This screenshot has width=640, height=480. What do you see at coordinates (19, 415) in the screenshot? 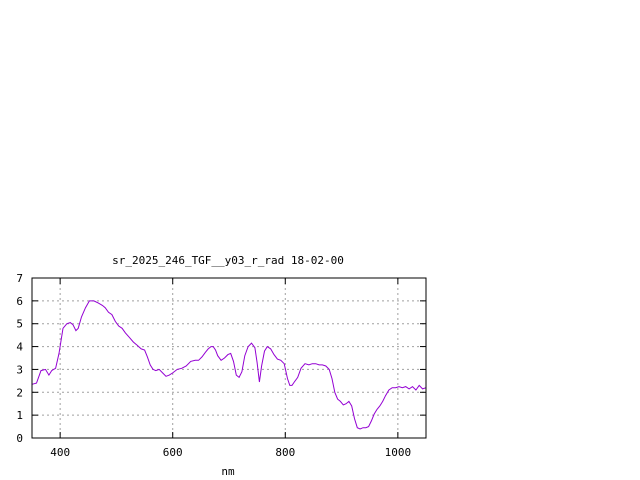
I see `y-tick-label: 1` at bounding box center [19, 415].